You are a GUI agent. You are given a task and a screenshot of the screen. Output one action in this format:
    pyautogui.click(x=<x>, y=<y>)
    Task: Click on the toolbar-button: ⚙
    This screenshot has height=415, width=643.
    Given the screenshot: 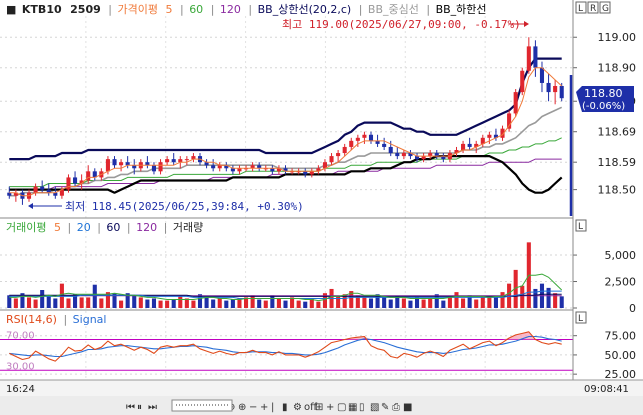 What is the action you would take?
    pyautogui.click(x=297, y=407)
    